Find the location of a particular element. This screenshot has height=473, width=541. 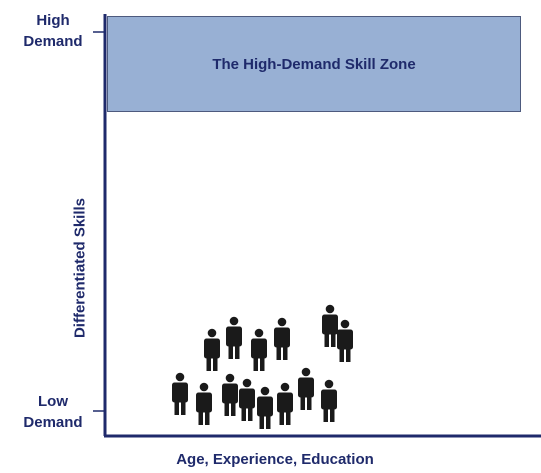

x-axis-title: Age, Experience, Education is located at coordinates (275, 459).